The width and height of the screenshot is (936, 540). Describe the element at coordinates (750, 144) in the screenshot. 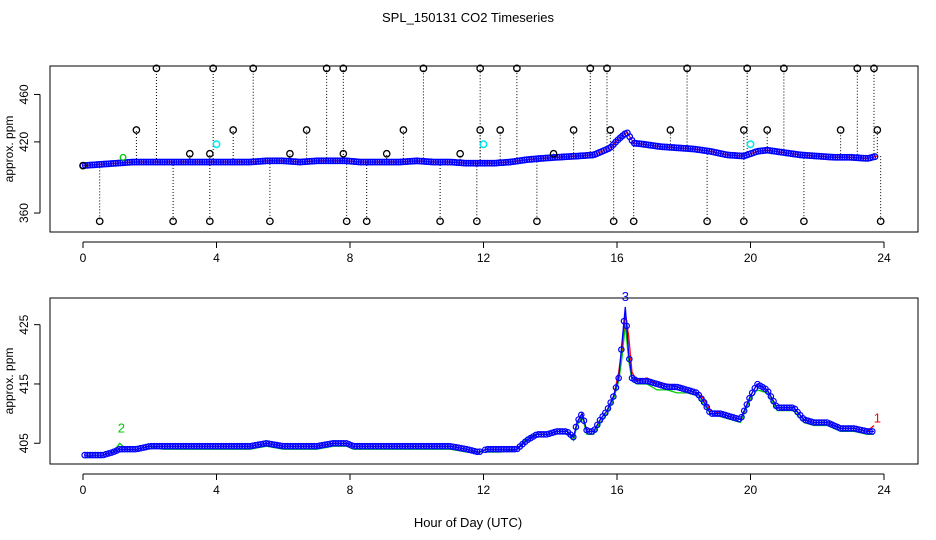

I see `cyan-flag-point` at that location.